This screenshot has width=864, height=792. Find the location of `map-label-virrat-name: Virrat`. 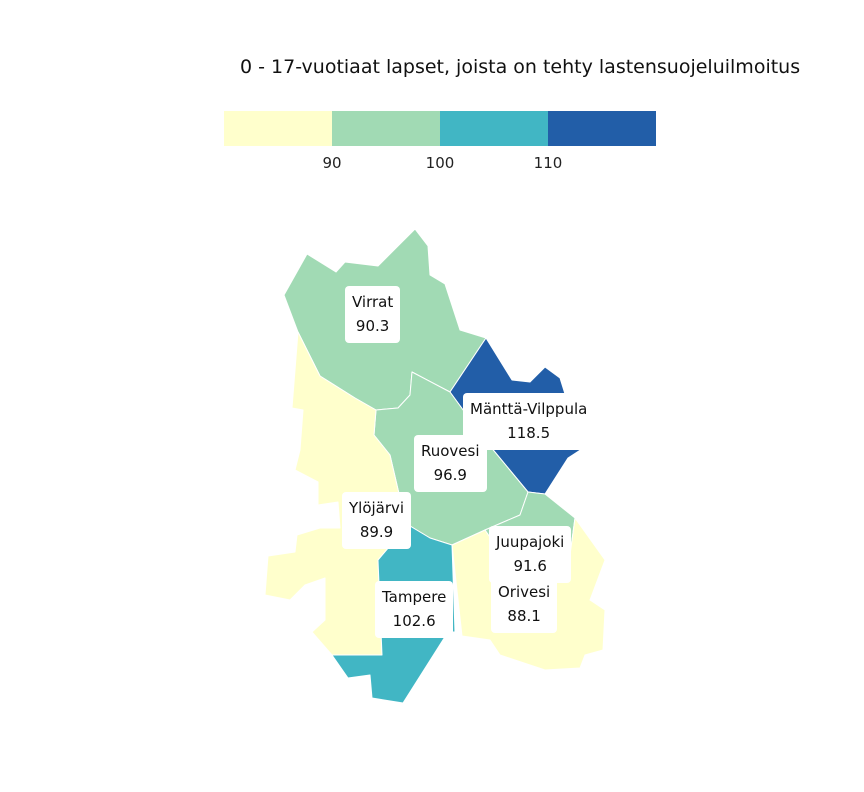

map-label-virrat-name: Virrat is located at coordinates (373, 302).